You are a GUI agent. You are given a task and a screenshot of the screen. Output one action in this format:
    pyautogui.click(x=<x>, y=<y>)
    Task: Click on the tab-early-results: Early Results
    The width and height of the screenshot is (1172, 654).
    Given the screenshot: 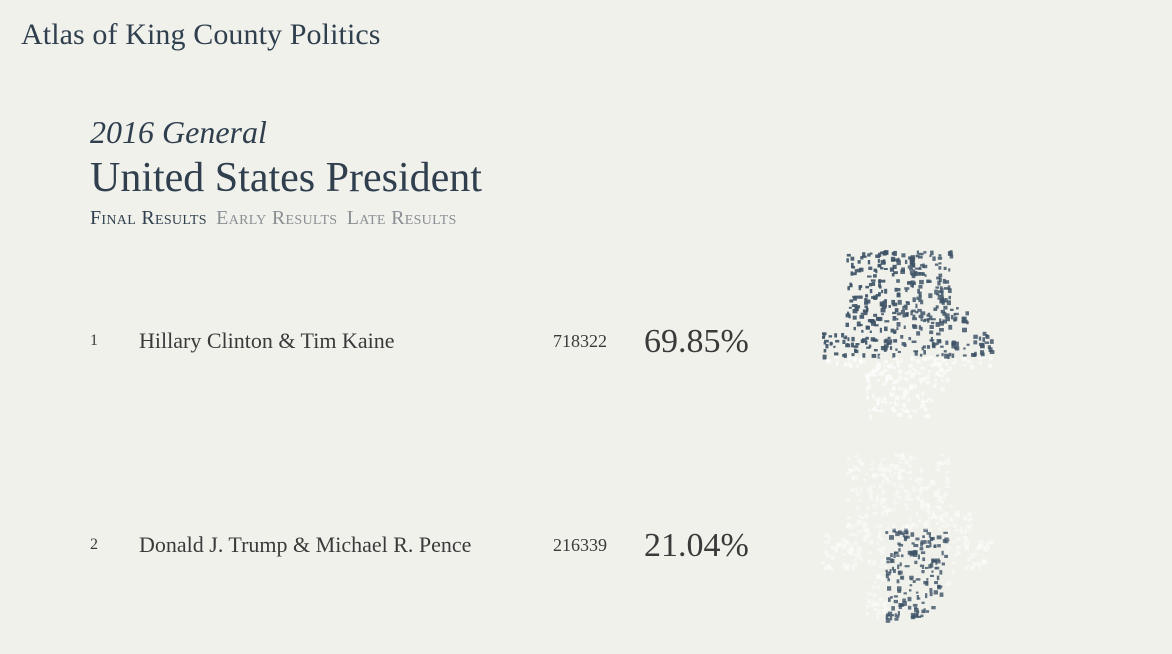 What is the action you would take?
    pyautogui.click(x=277, y=218)
    